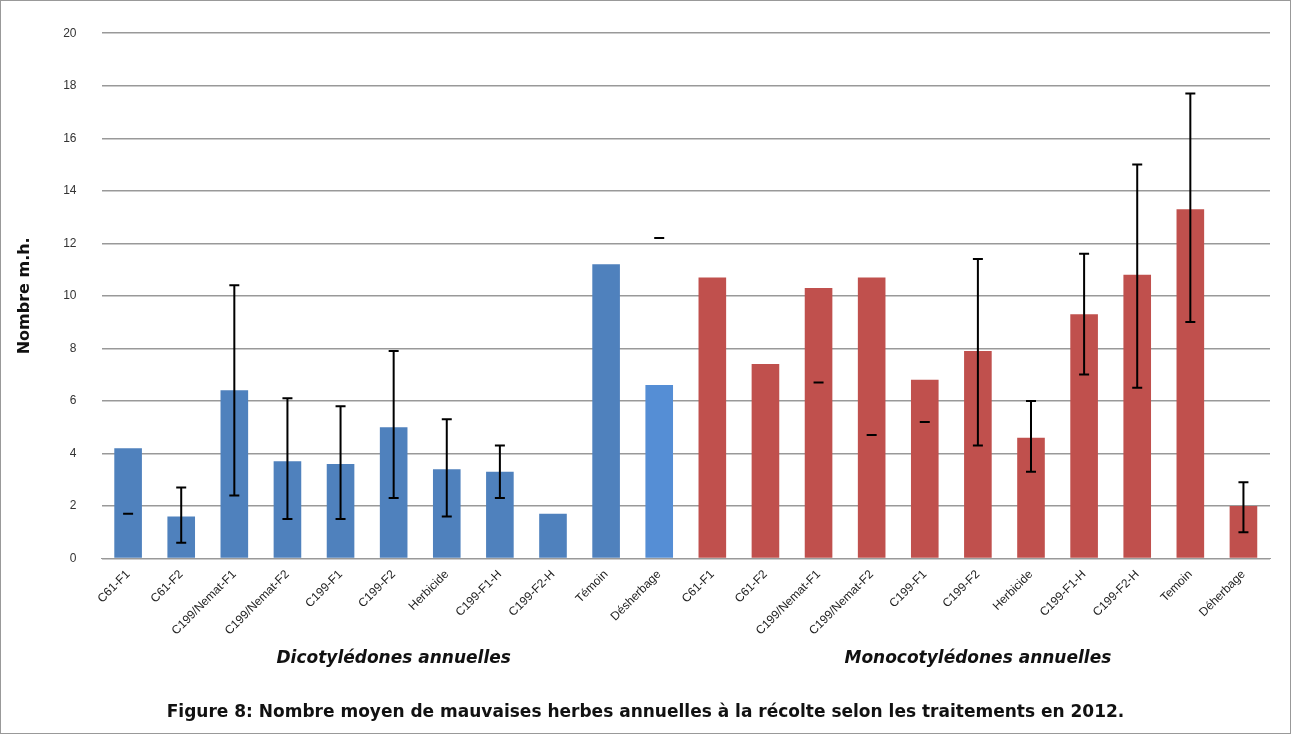 This screenshot has height=734, width=1291. What do you see at coordinates (70, 190) in the screenshot?
I see `y-tick-label: 14` at bounding box center [70, 190].